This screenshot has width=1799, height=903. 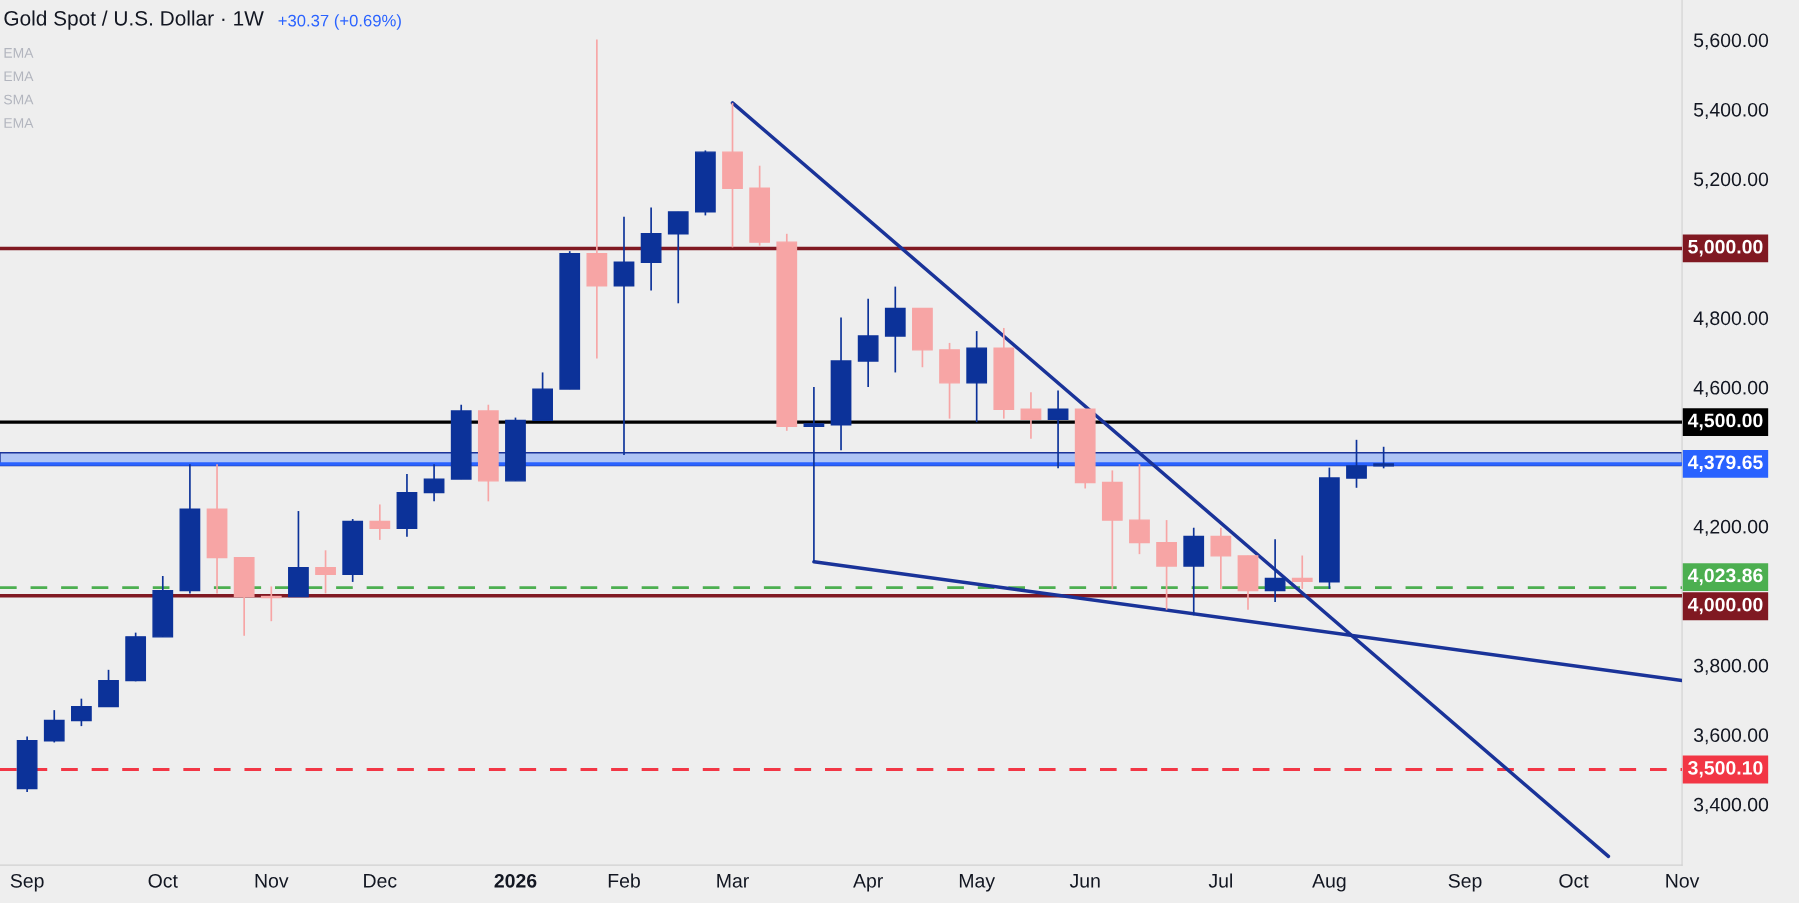 I want to click on x-tick-label: Mar, so click(x=733, y=881).